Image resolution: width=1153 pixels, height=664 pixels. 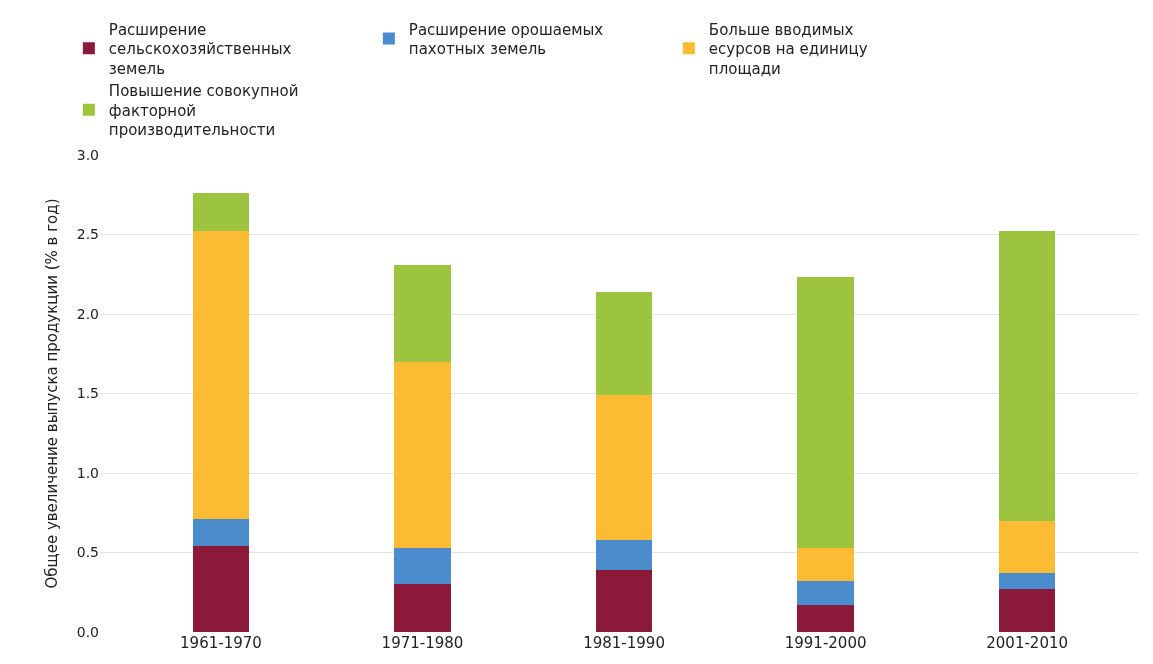 What do you see at coordinates (1027, 643) in the screenshot?
I see `x-tick-label: 2001-2010` at bounding box center [1027, 643].